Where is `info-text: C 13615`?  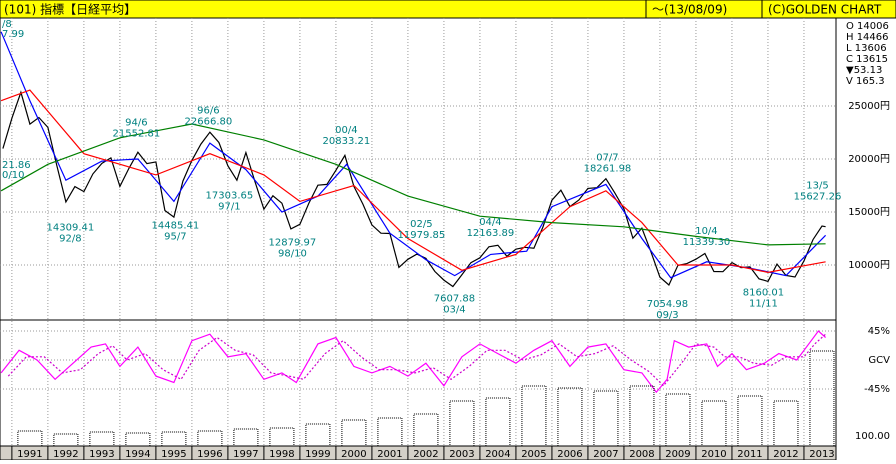 info-text: C 13615 is located at coordinates (867, 59).